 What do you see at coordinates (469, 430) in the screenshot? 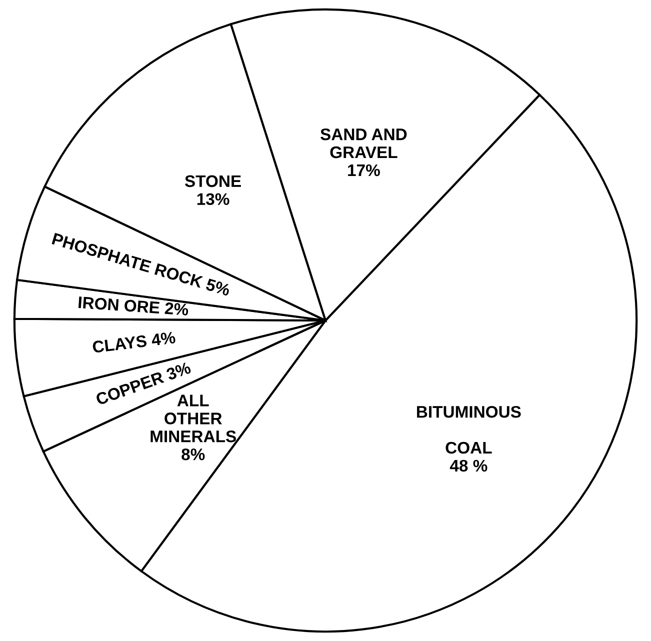
I see `category-label: BITUMINOUS COAL` at bounding box center [469, 430].